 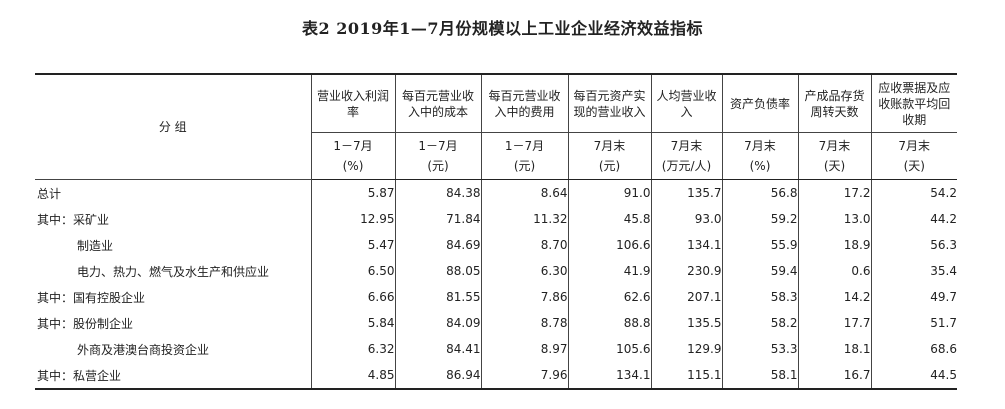 I want to click on table-row: 制造业 5.47 84.69 8.70 106.6 134.1 55.9 18.9 56.3, so click(x=496, y=245).